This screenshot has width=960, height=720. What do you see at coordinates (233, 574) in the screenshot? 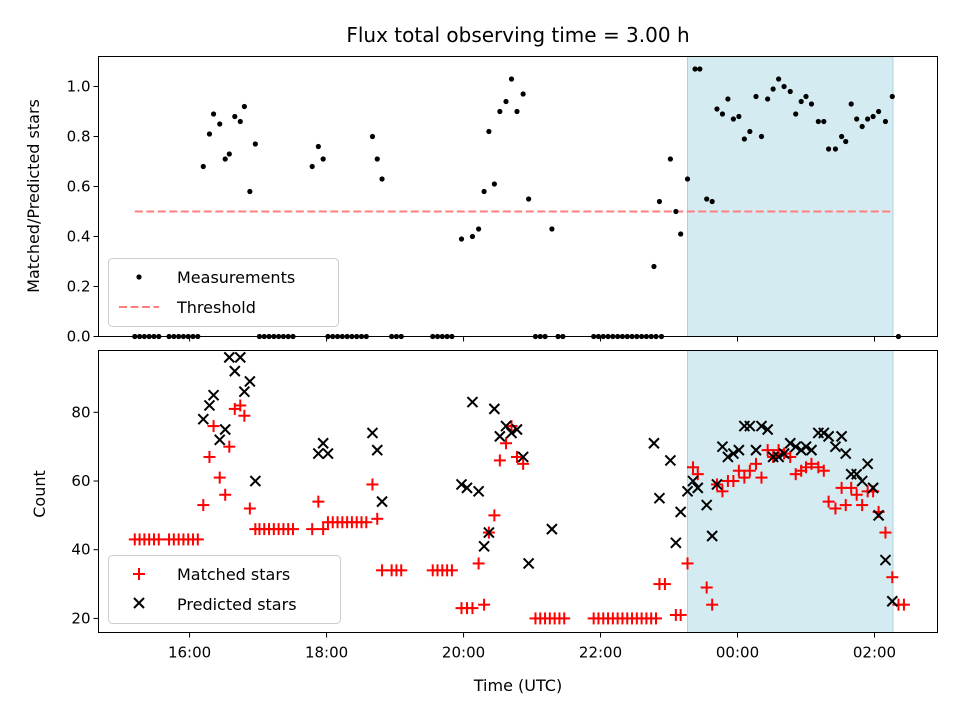
I see `legend-matched-label: Matched stars` at bounding box center [233, 574].